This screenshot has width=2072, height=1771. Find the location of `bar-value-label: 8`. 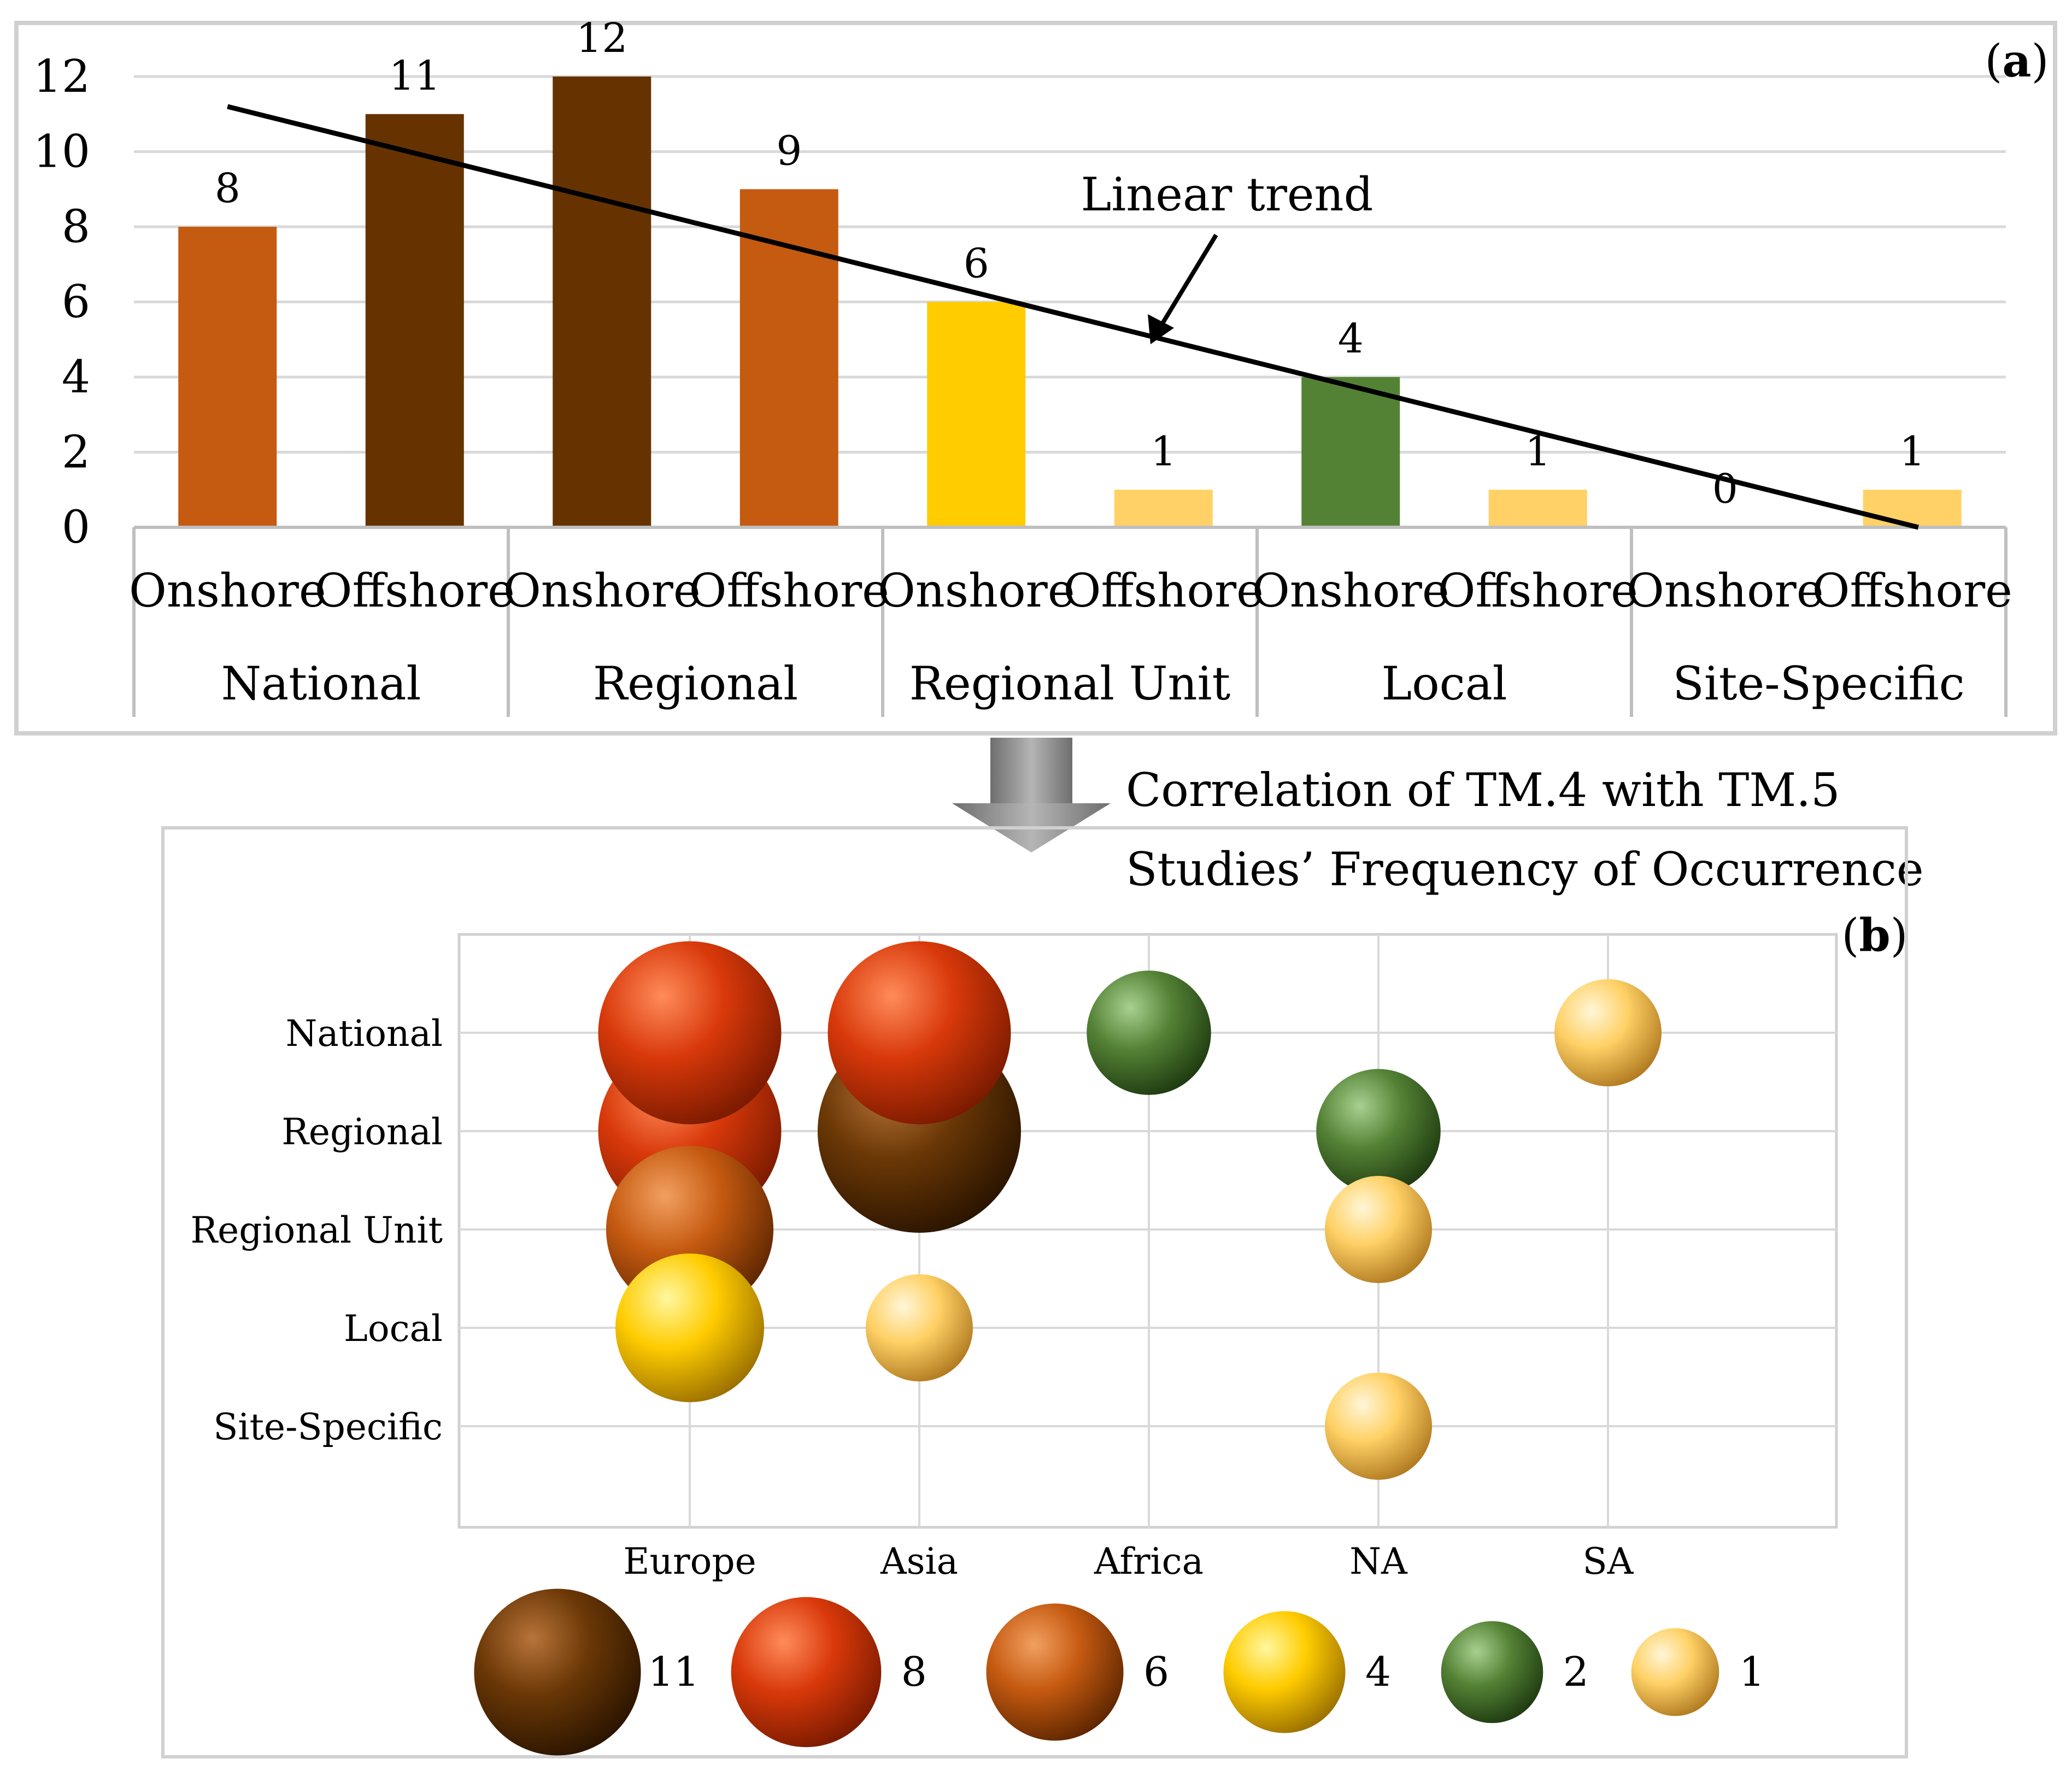

bar-value-label: 8 is located at coordinates (227, 188).